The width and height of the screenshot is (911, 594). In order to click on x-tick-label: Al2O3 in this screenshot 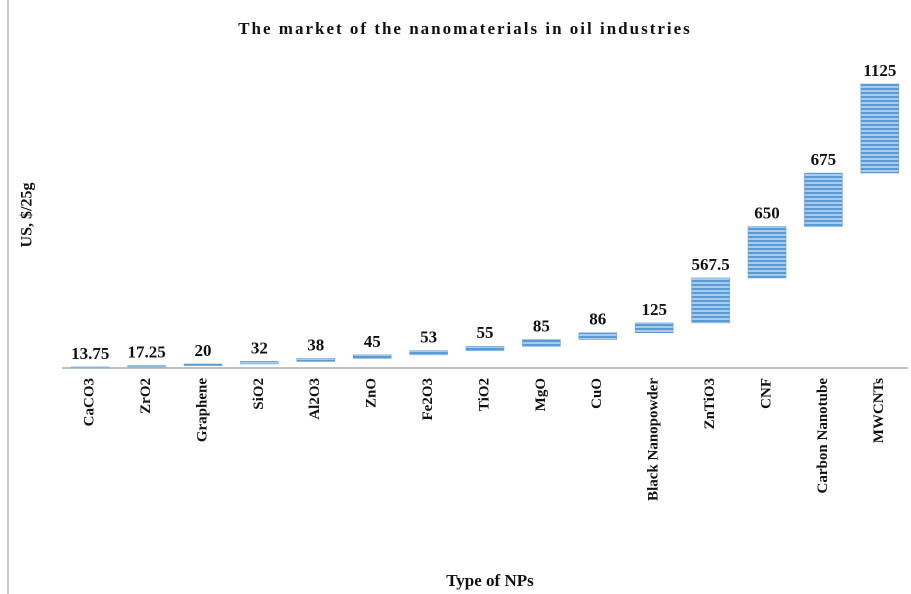, I will do `click(315, 399)`.